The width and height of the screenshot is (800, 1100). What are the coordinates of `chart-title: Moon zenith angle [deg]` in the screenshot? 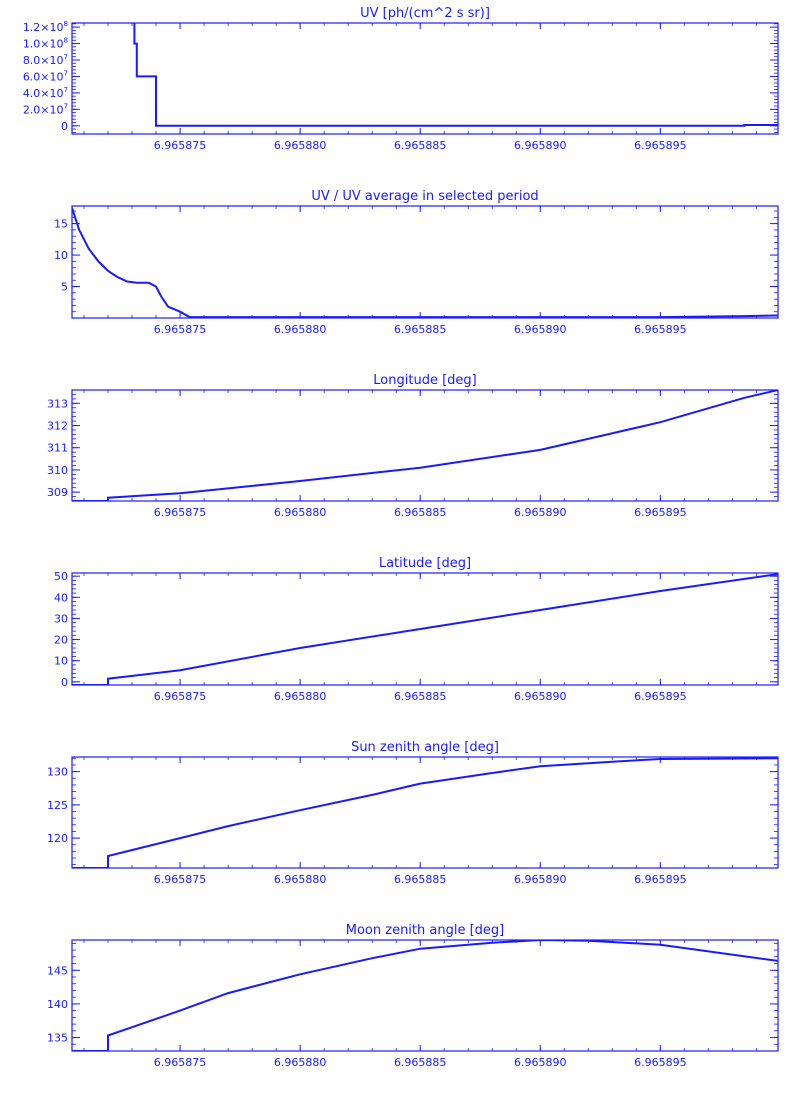 It's located at (425, 930).